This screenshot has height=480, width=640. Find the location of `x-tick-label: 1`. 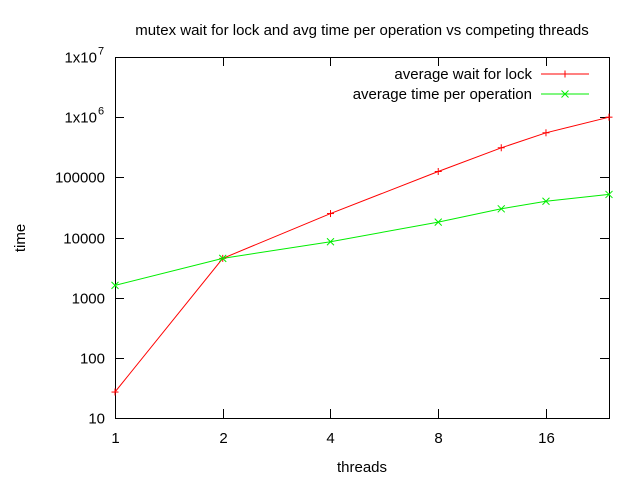

x-tick-label: 1 is located at coordinates (115, 438).